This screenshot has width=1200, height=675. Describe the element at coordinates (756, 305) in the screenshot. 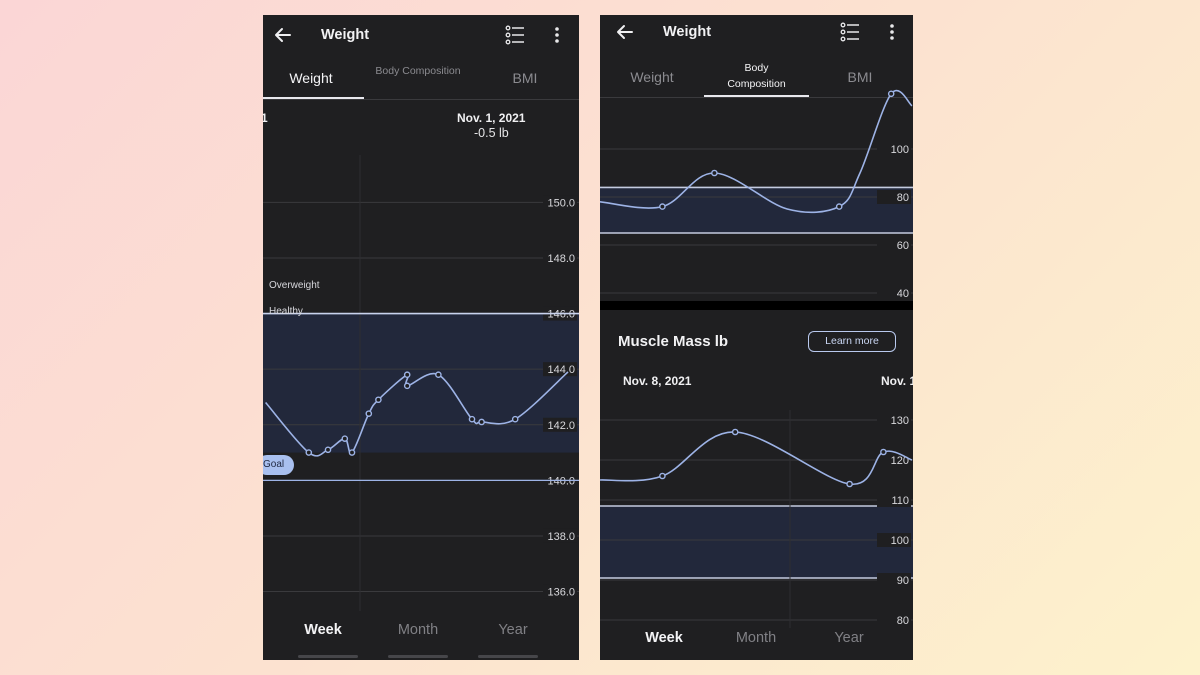

I see `section-separator` at that location.